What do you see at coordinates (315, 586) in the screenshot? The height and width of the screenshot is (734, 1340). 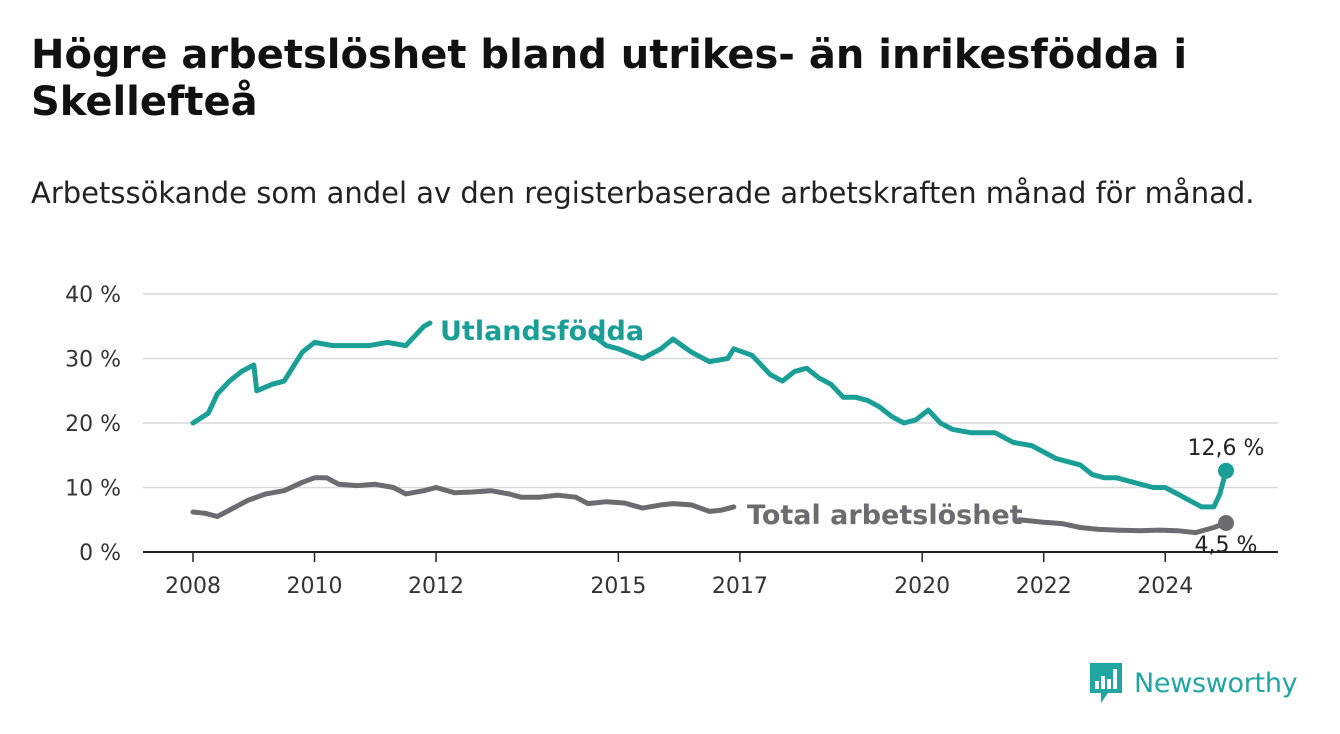 I see `x-tick-label: 2010` at bounding box center [315, 586].